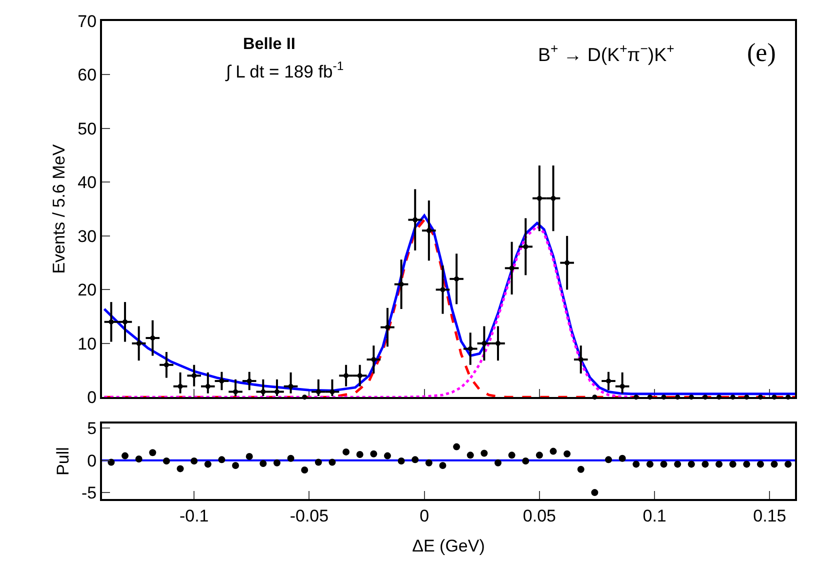  I want to click on x-tick-label: 0.1, so click(654, 516).